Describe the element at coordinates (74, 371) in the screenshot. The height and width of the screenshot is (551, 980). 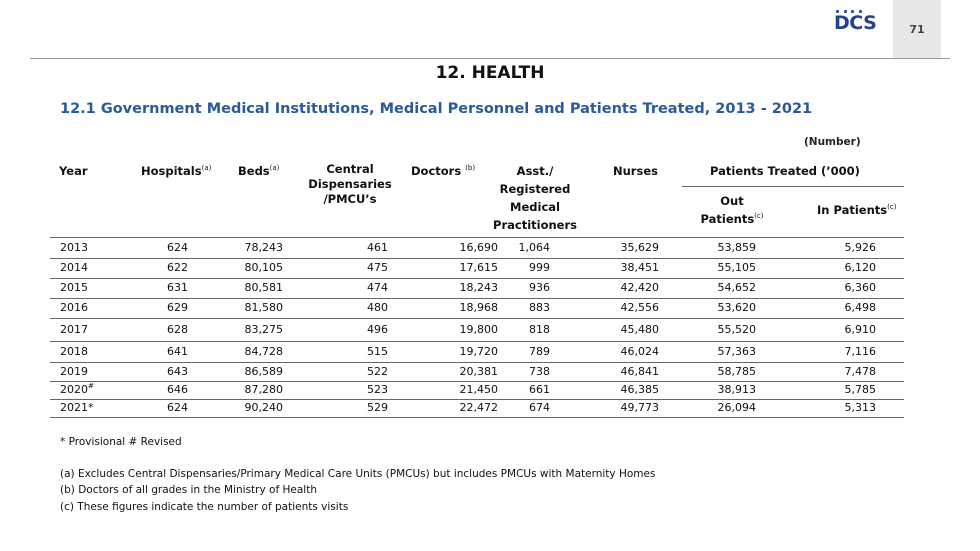
I see `cell-year: 2019` at that location.